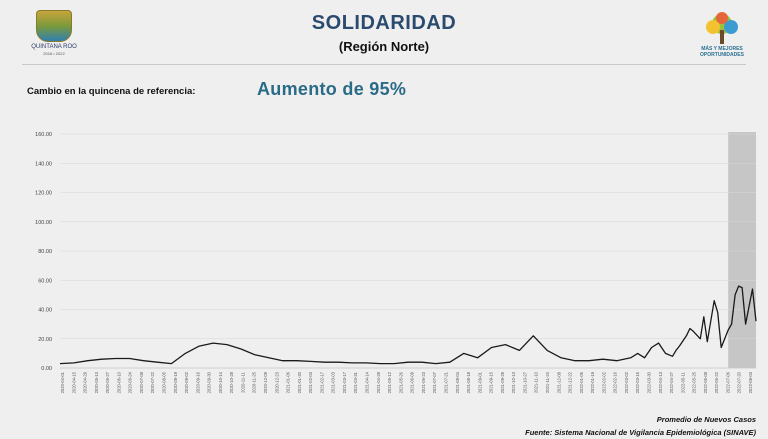 The width and height of the screenshot is (768, 439). Describe the element at coordinates (85, 382) in the screenshot. I see `x-tick-label: 2020-04-29` at that location.